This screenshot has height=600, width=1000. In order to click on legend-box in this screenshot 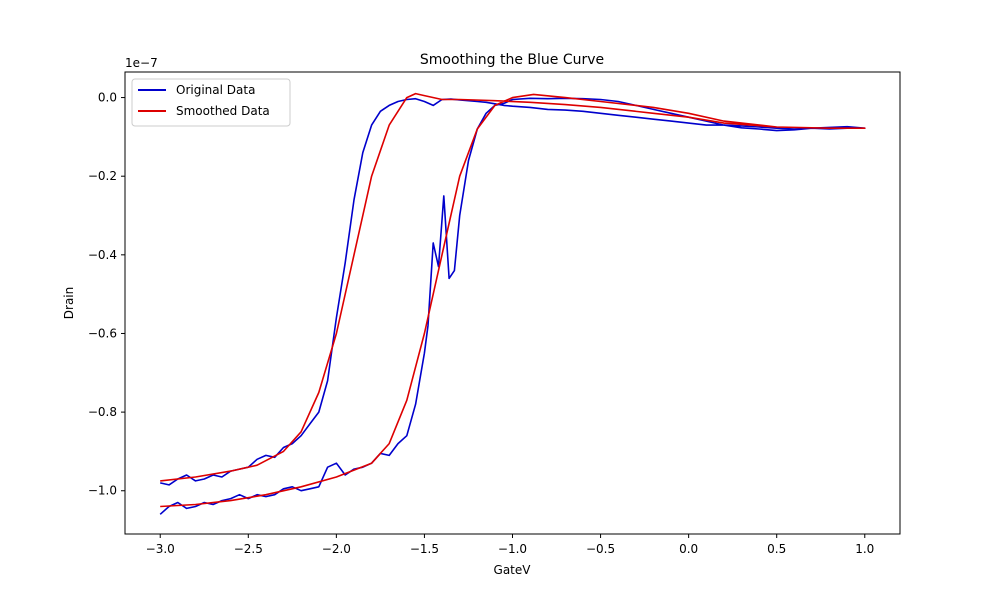, I will do `click(211, 102)`.